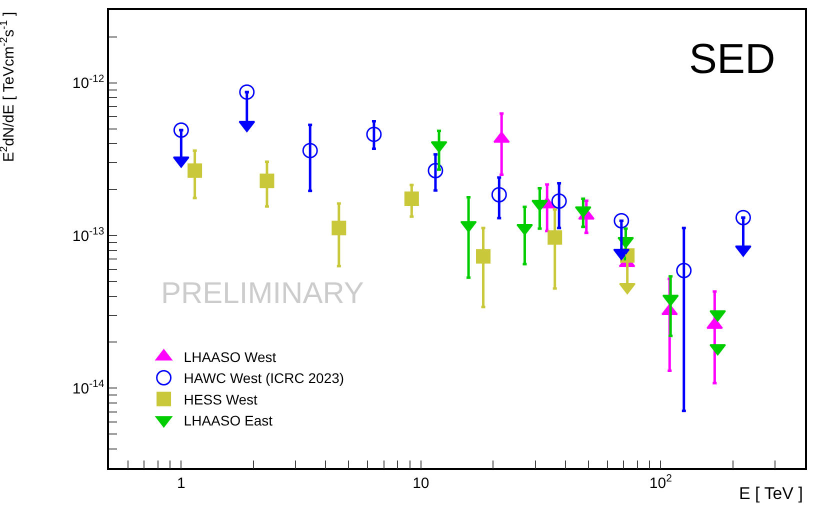  I want to click on y-tick-label: 10$^{-12}$, so click(88, 82).